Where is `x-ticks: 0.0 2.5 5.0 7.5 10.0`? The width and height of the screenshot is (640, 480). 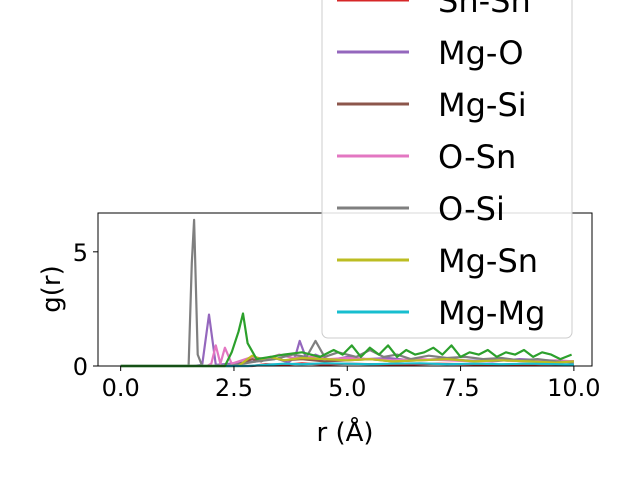 x-ticks: 0.0 2.5 5.0 7.5 10.0 is located at coordinates (351, 384).